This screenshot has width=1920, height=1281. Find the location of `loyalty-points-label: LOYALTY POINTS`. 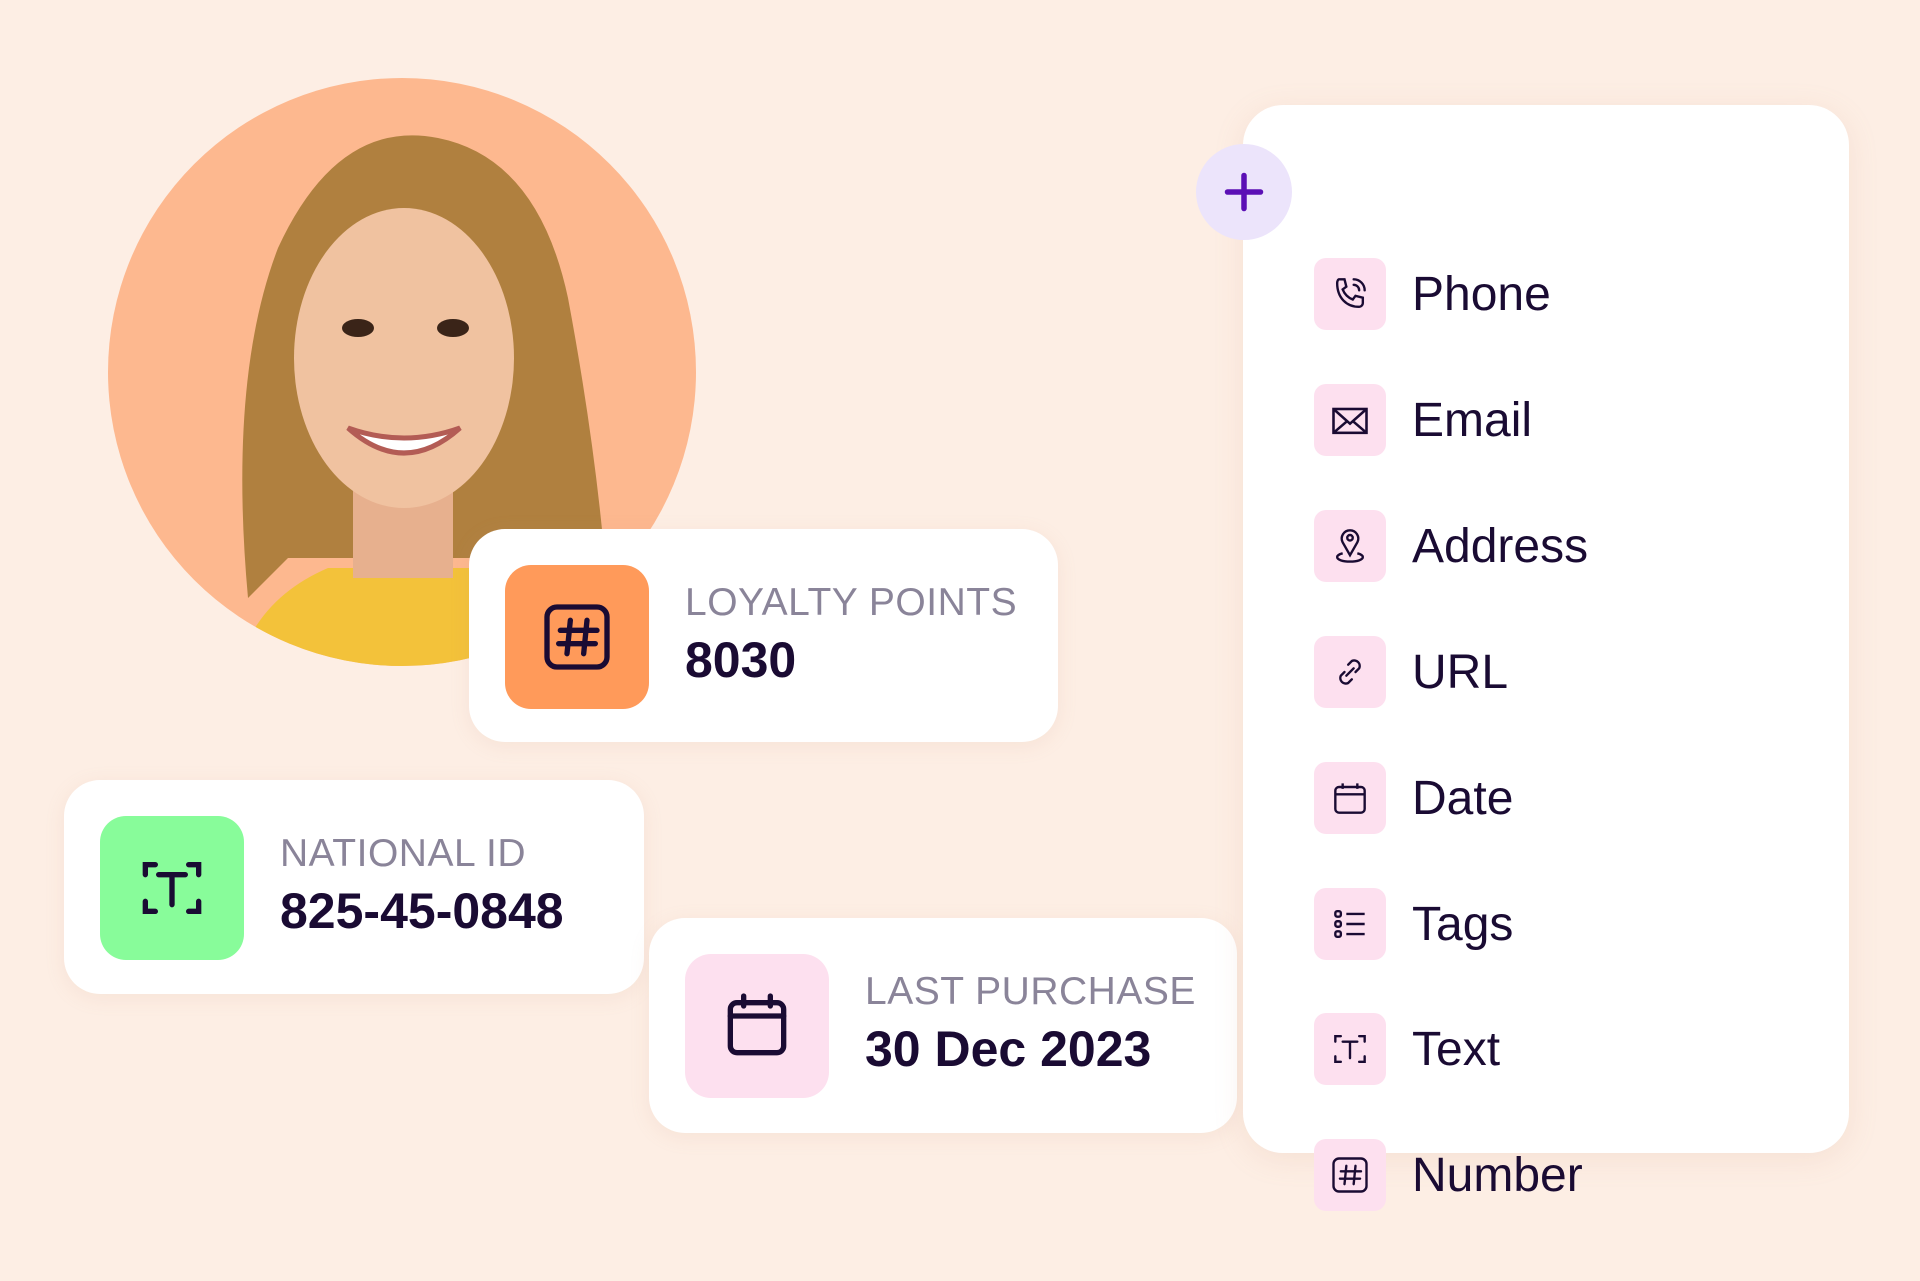

loyalty-points-label: LOYALTY POINTS is located at coordinates (851, 602).